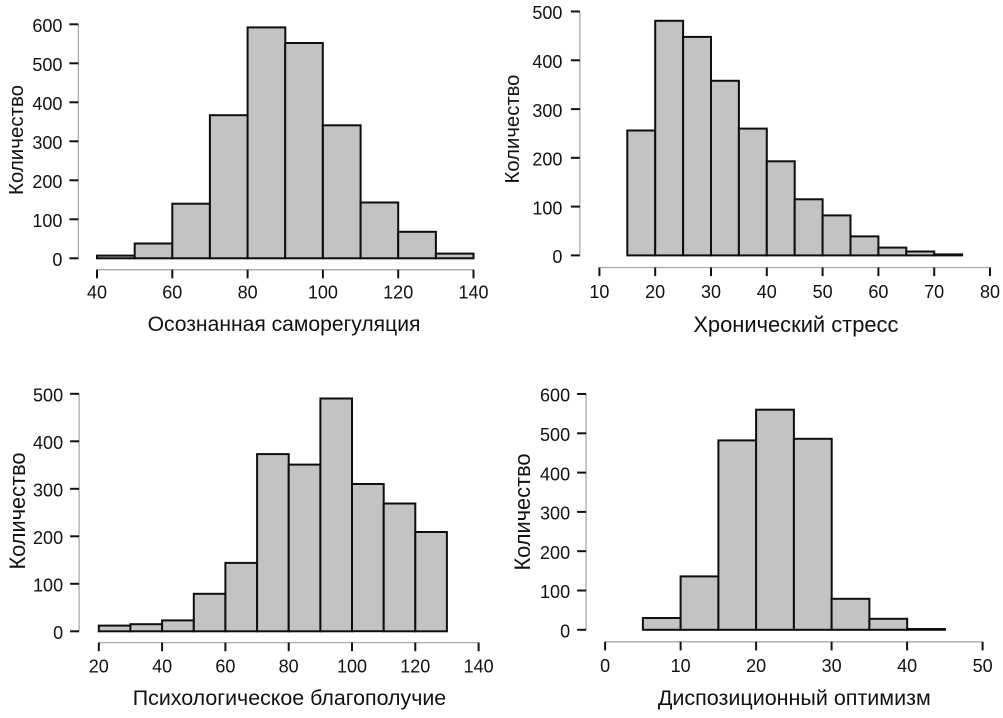 The image size is (1003, 718). Describe the element at coordinates (934, 292) in the screenshot. I see `svg-text: 70` at that location.